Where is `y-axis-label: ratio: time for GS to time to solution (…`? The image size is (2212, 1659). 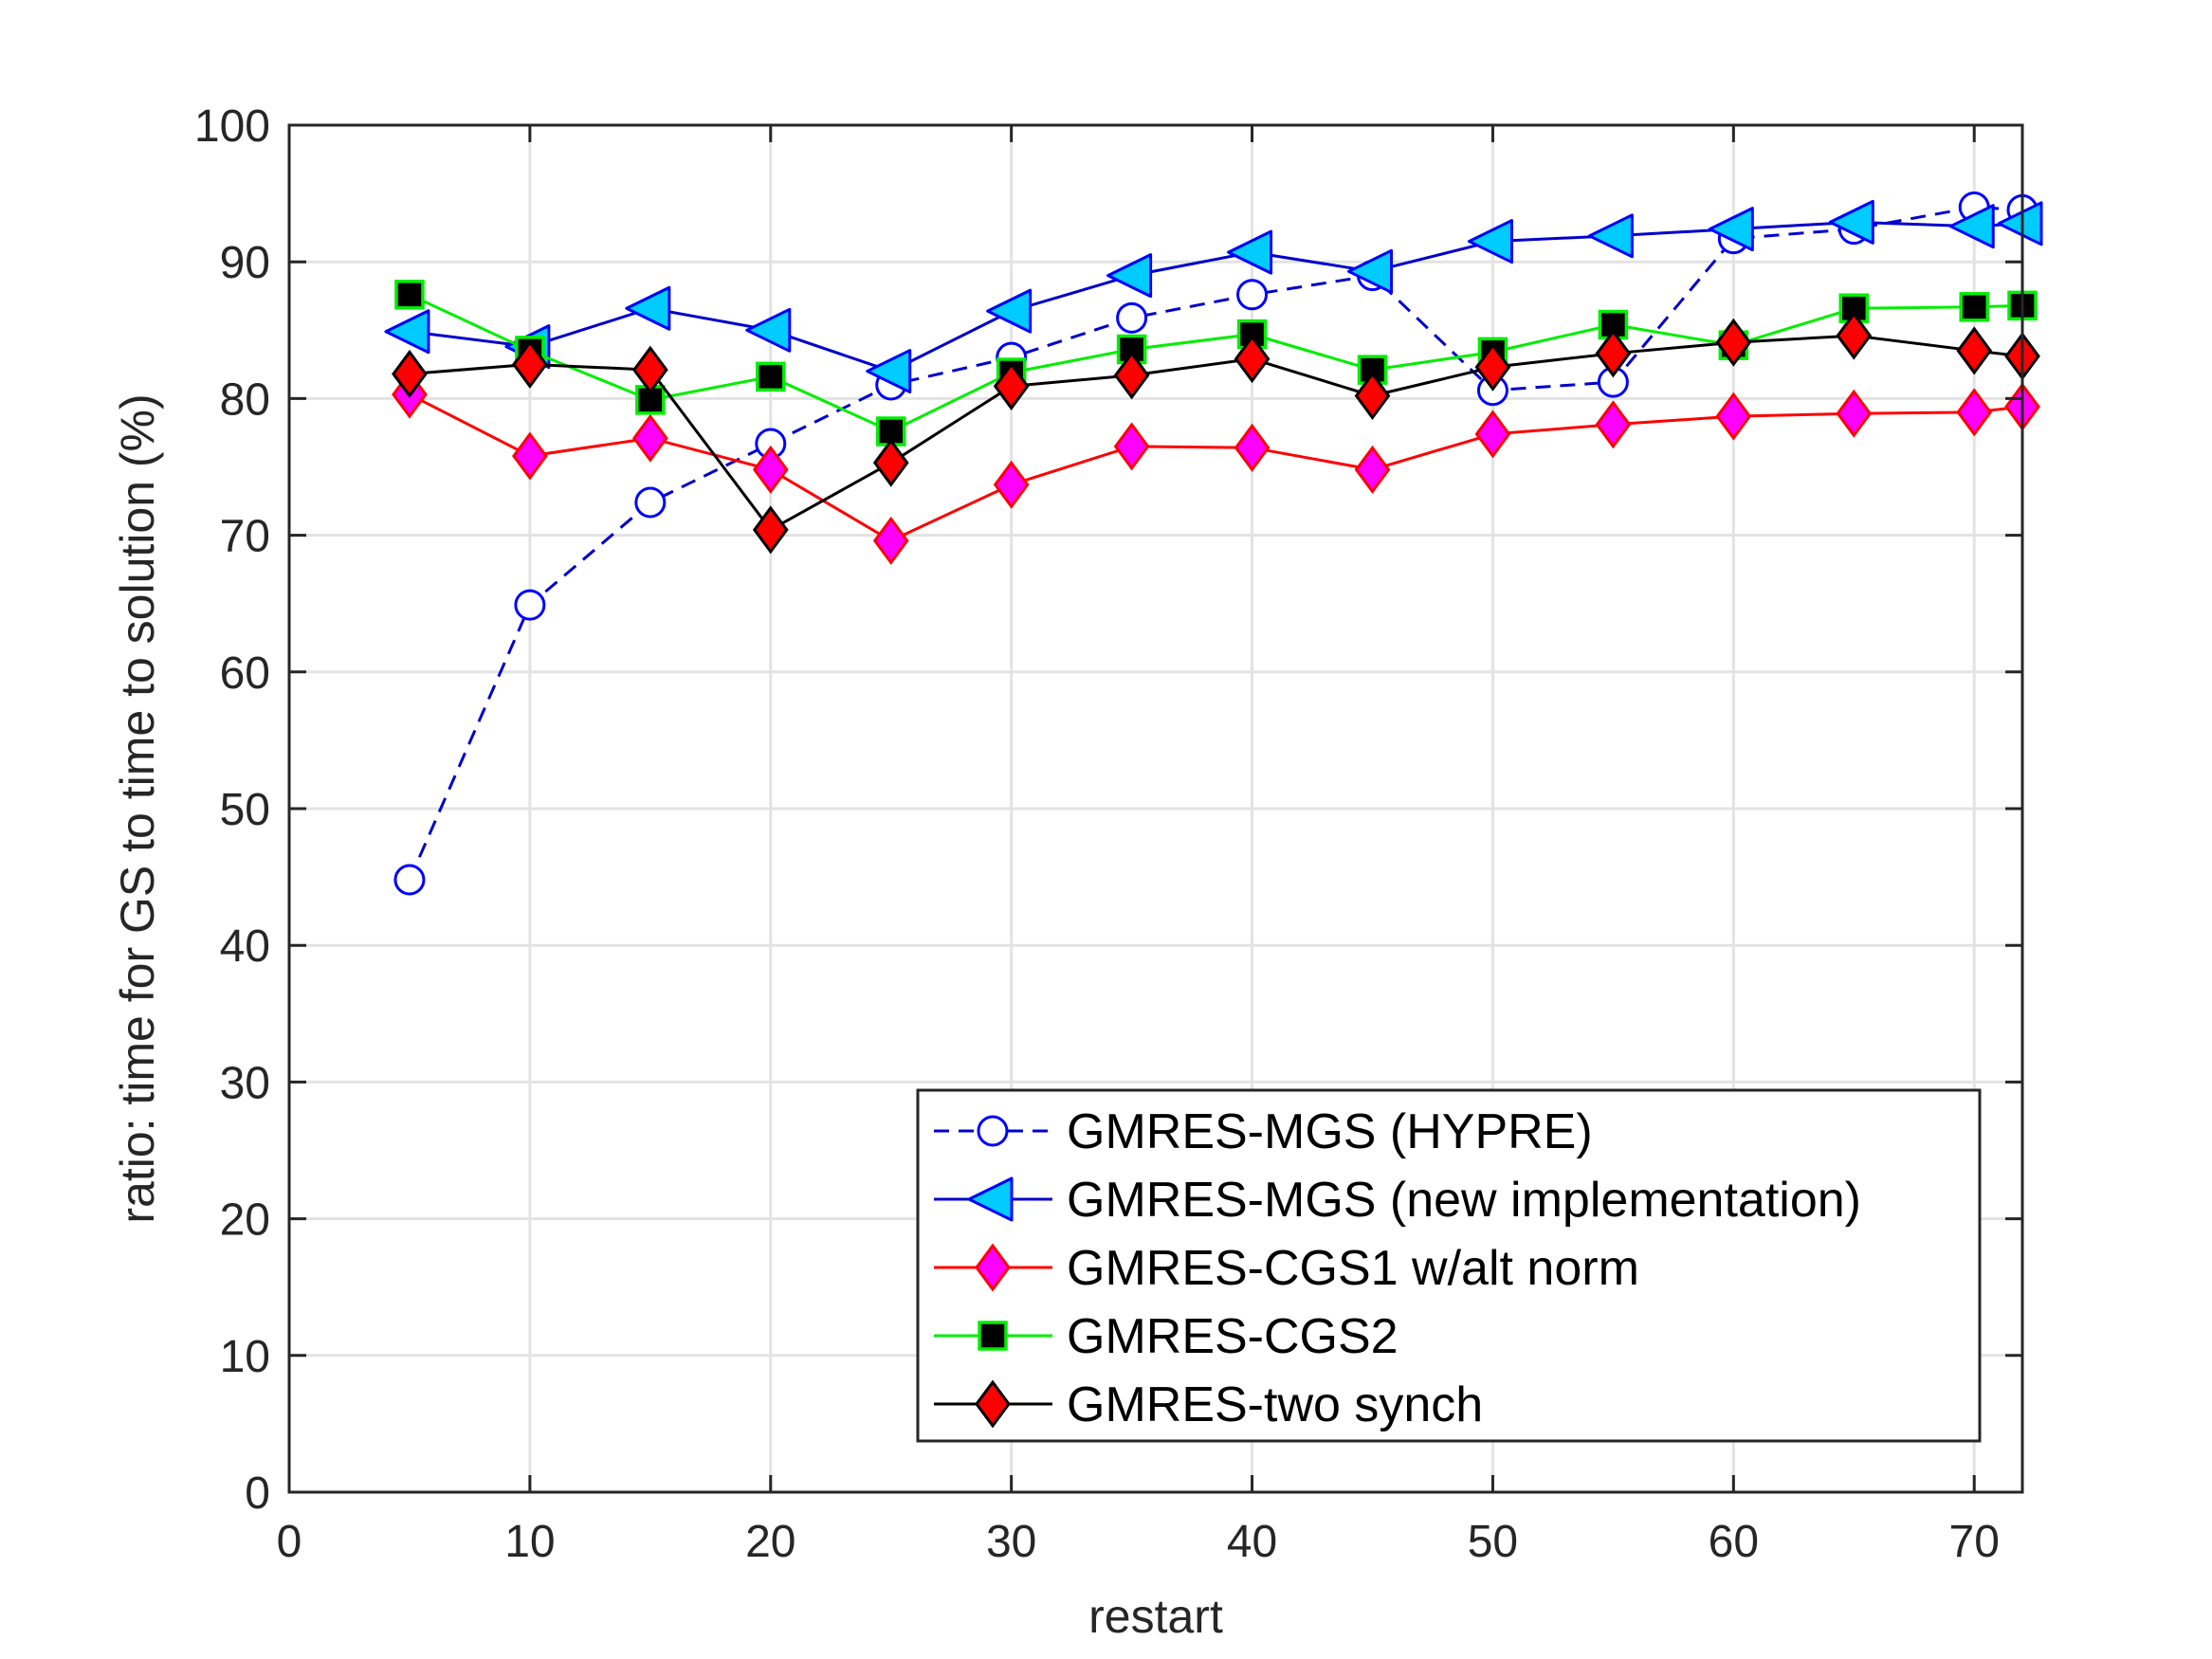
y-axis-label: ratio: time for GS to time to solution (… is located at coordinates (137, 808).